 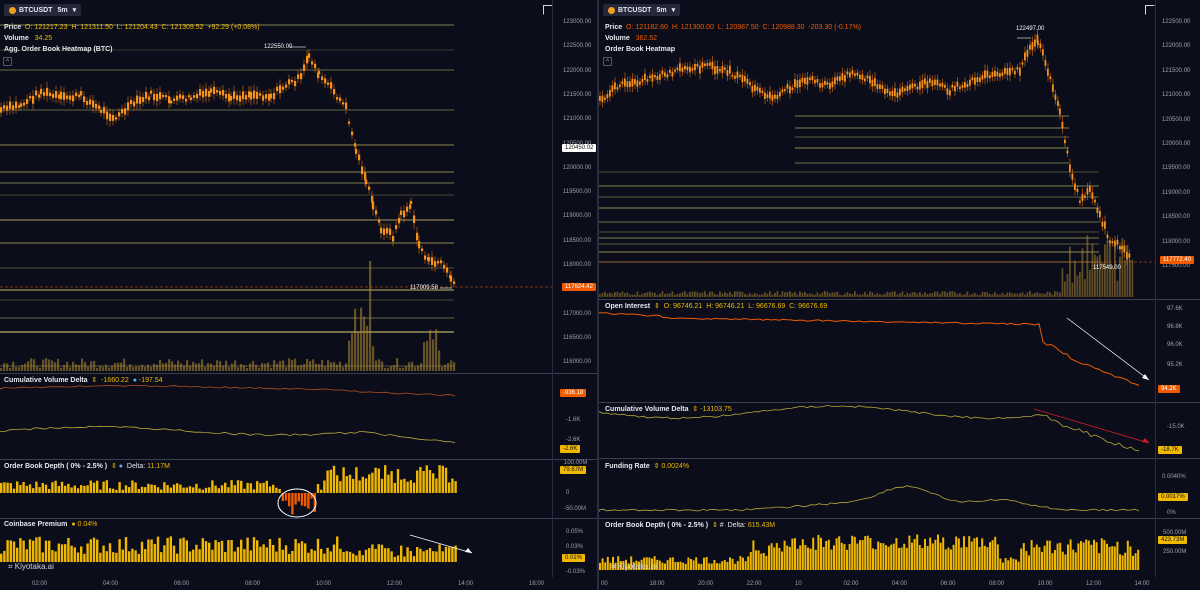 What do you see at coordinates (577, 337) in the screenshot?
I see `price-axis-label: 116500.00` at bounding box center [577, 337].